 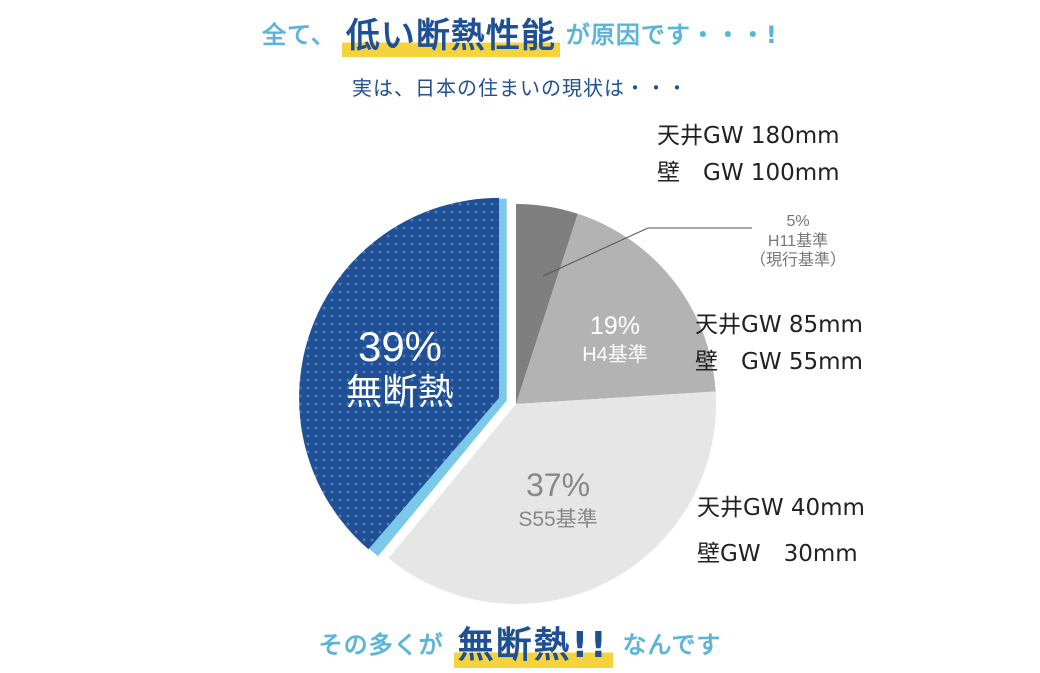 What do you see at coordinates (520, 88) in the screenshot?
I see `subtitle: 実は、日本の住まいの現状は・・・` at bounding box center [520, 88].